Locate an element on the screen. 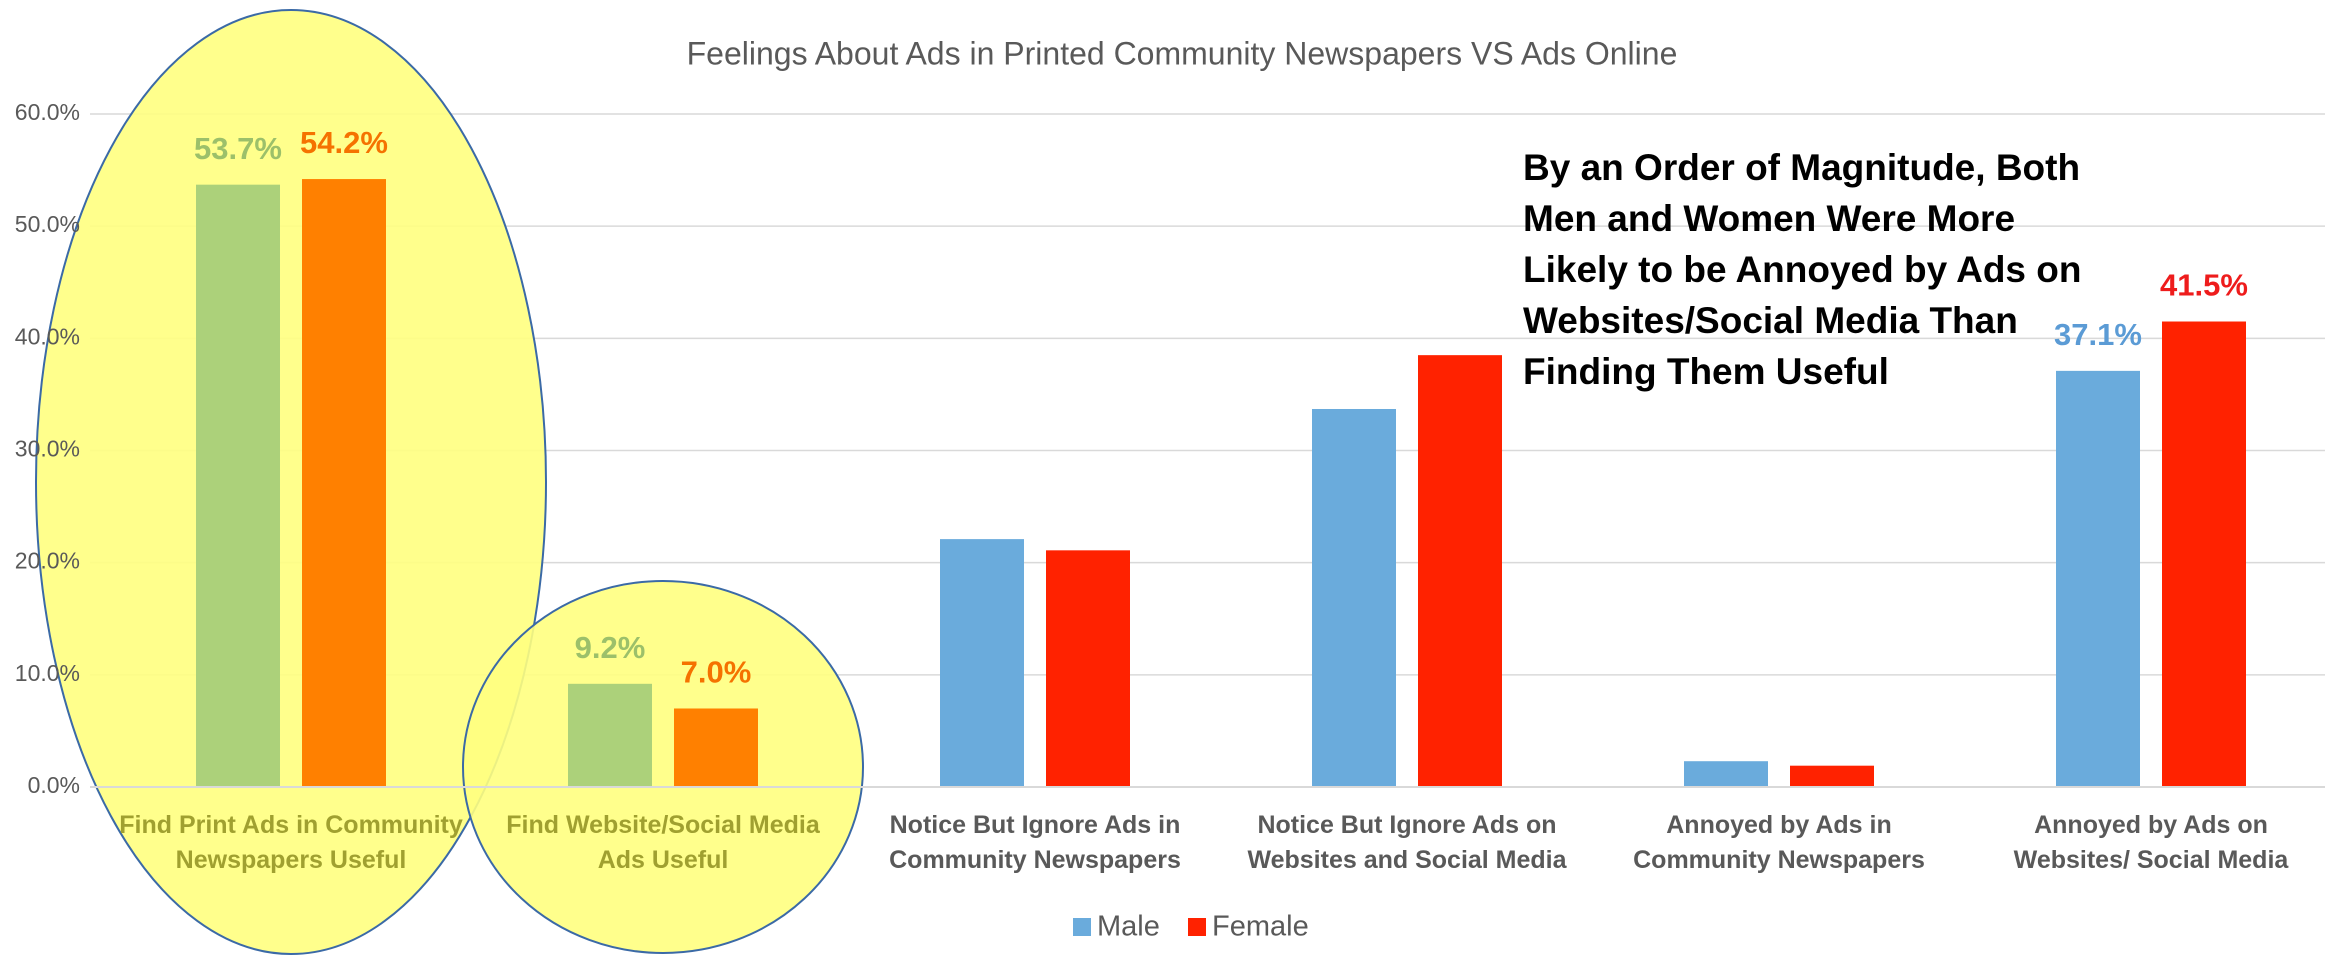  data-label: 41.5% is located at coordinates (2204, 285).